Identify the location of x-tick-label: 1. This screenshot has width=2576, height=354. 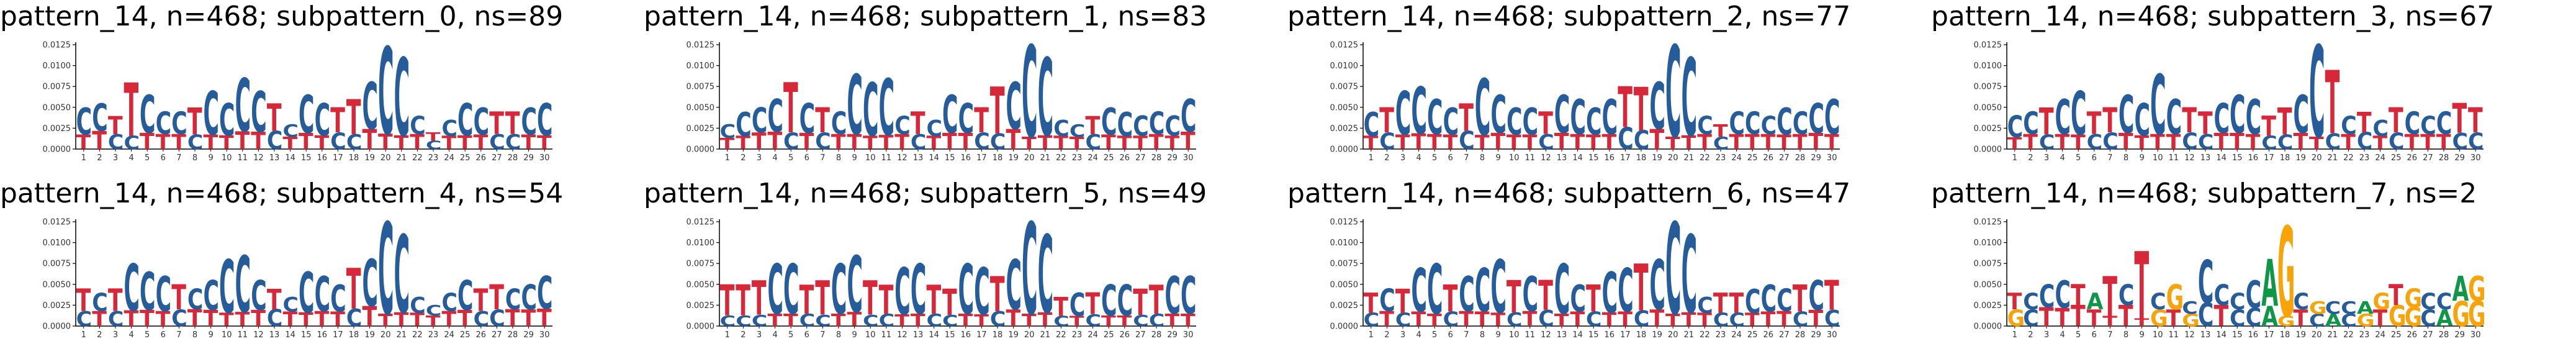
(2014, 158).